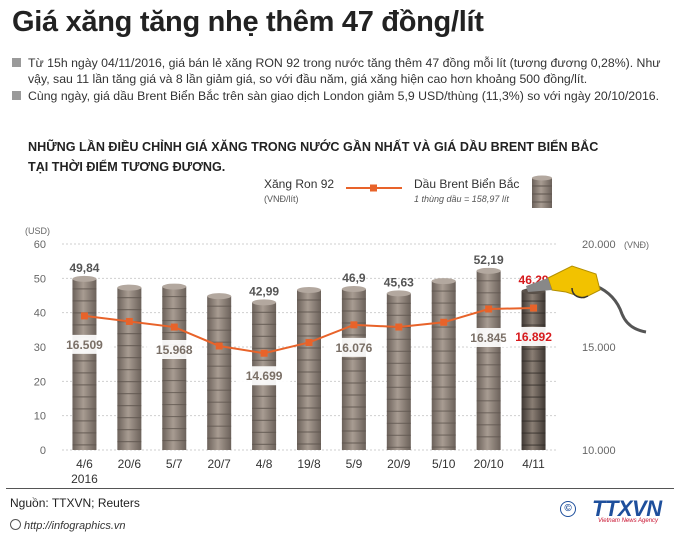 This screenshot has width=680, height=541. I want to click on gasoline-value-label: 16.845, so click(488, 337).